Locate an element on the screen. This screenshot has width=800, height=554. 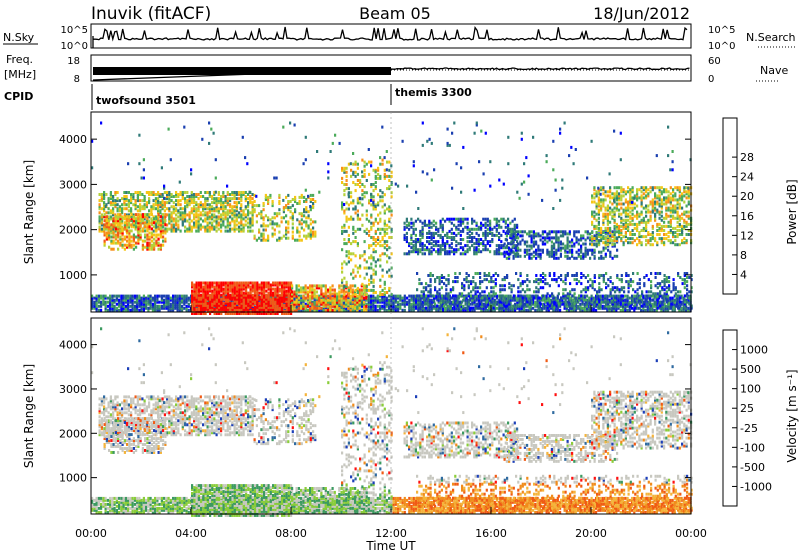
cpid-label: CPID is located at coordinates (18, 96).